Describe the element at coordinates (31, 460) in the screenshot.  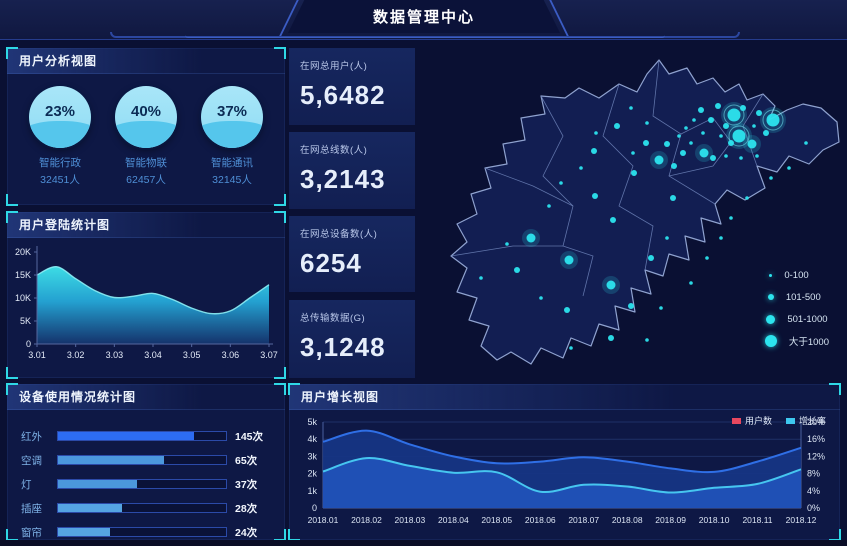
I see `bar-label: 空调` at that location.